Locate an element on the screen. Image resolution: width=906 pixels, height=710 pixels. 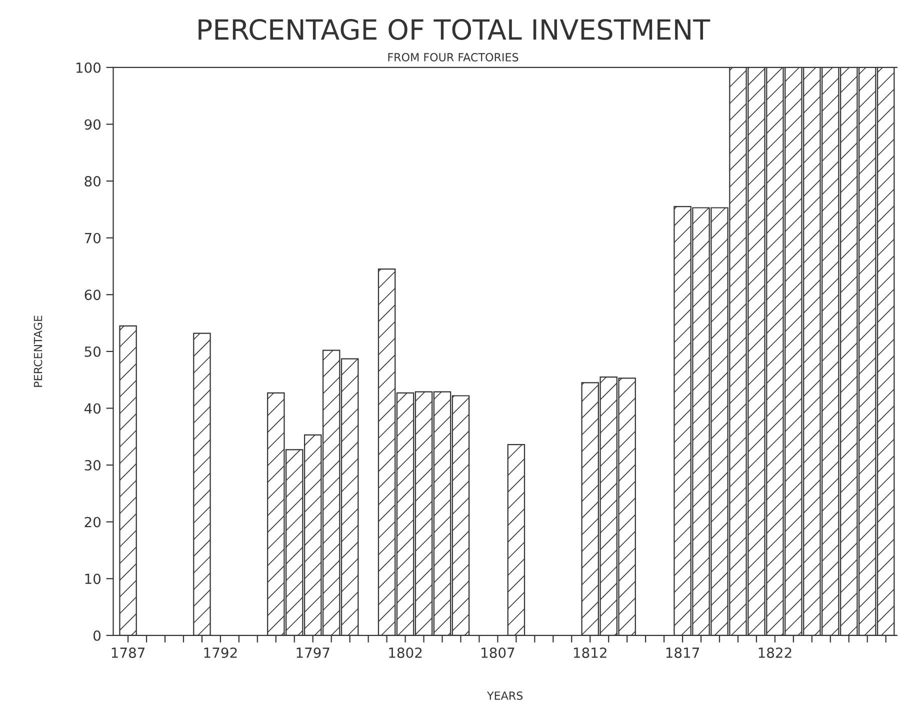
chart-subtitle: FROM FOUR FACTORIES is located at coordinates (453, 57).